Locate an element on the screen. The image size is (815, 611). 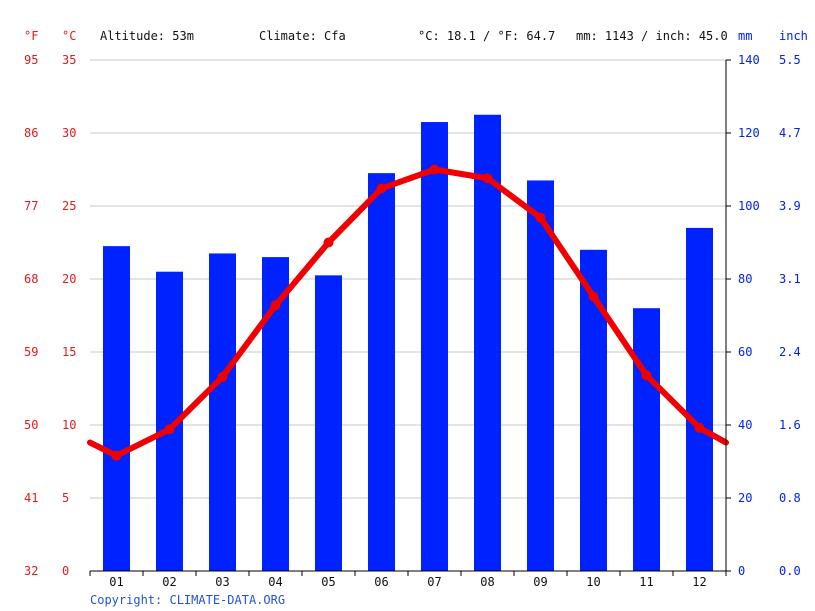
celsius-tick-label: 5 is located at coordinates (65, 498).